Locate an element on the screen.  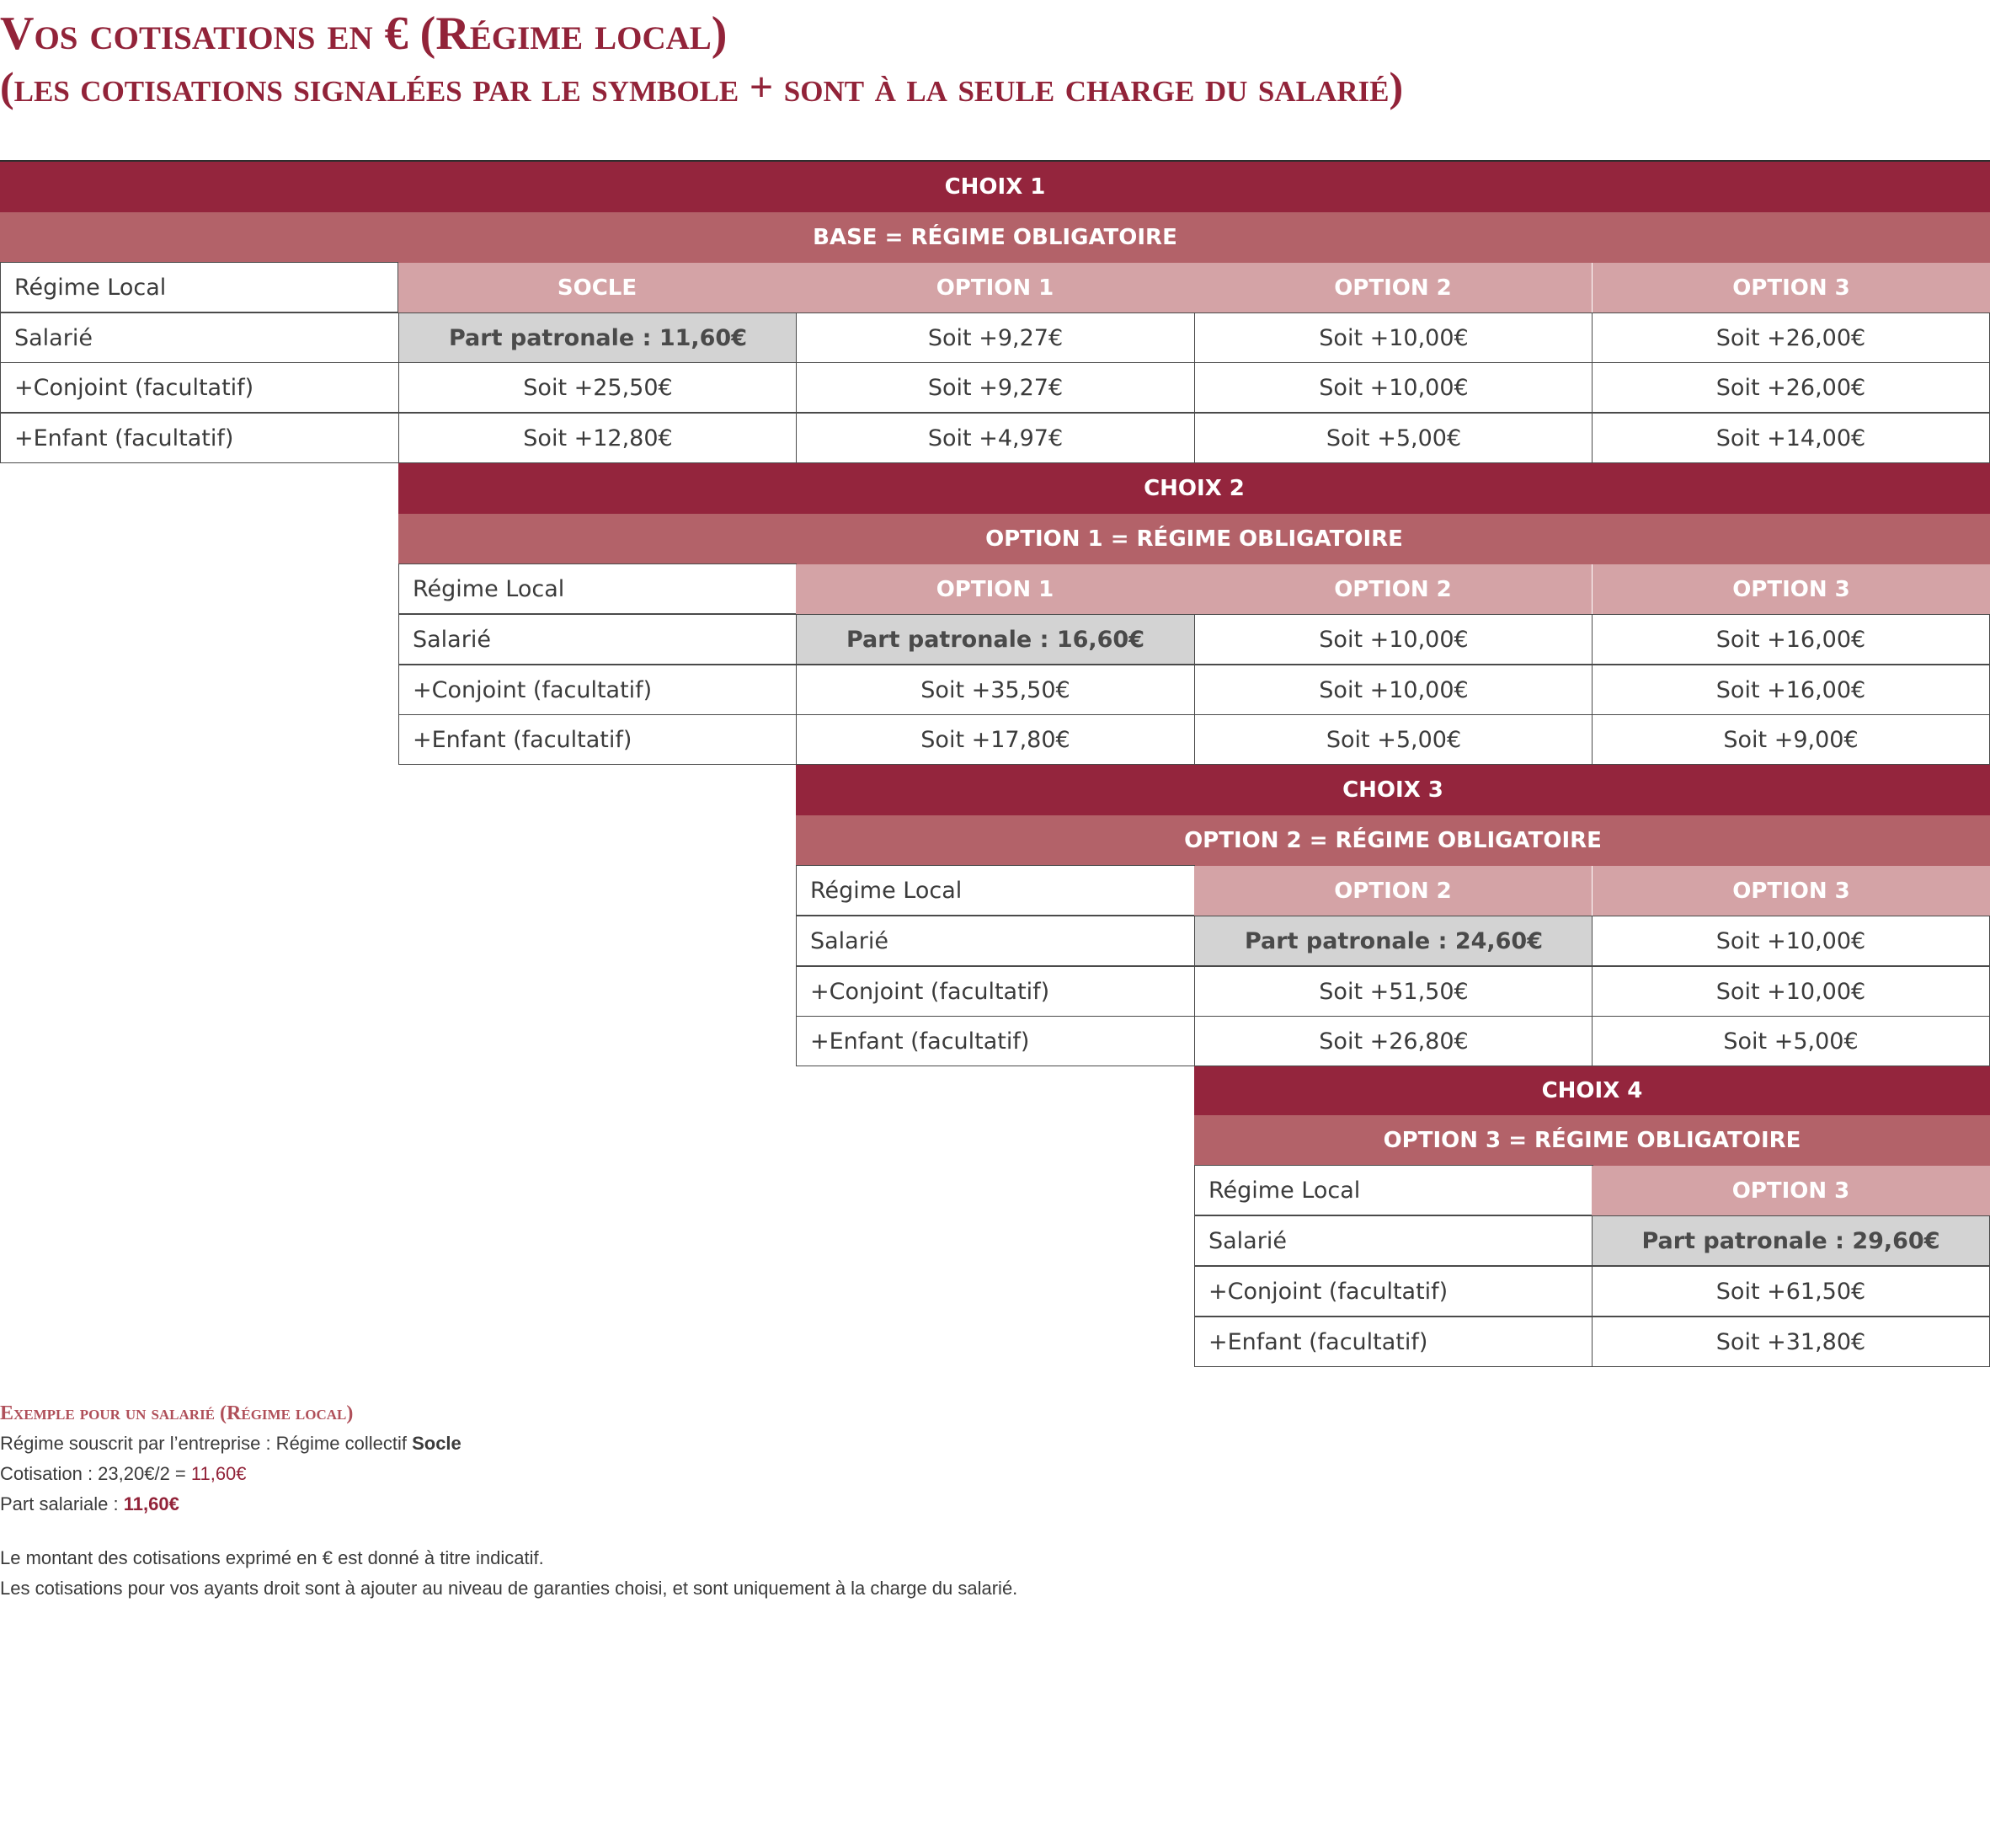
choix4-conjoint-option3: Soit +61,50€ is located at coordinates (1791, 1291).